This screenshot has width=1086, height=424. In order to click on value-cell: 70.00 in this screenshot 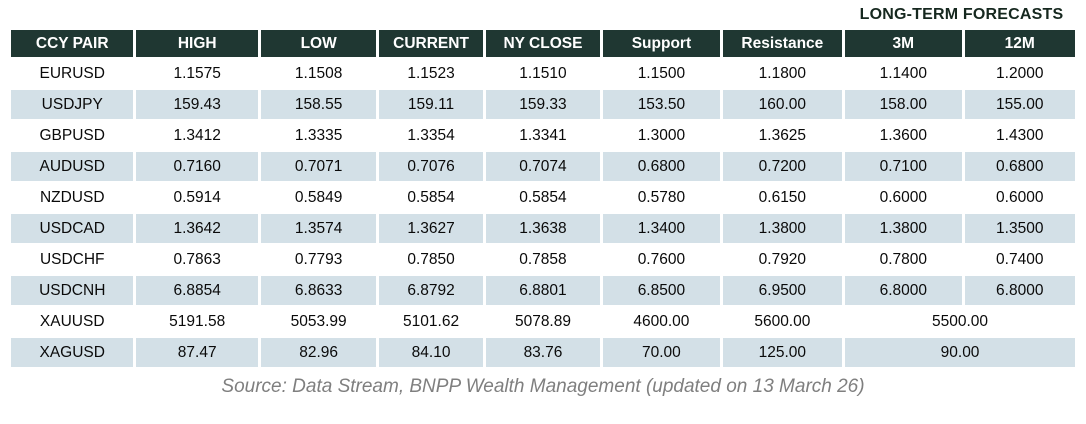, I will do `click(661, 352)`.